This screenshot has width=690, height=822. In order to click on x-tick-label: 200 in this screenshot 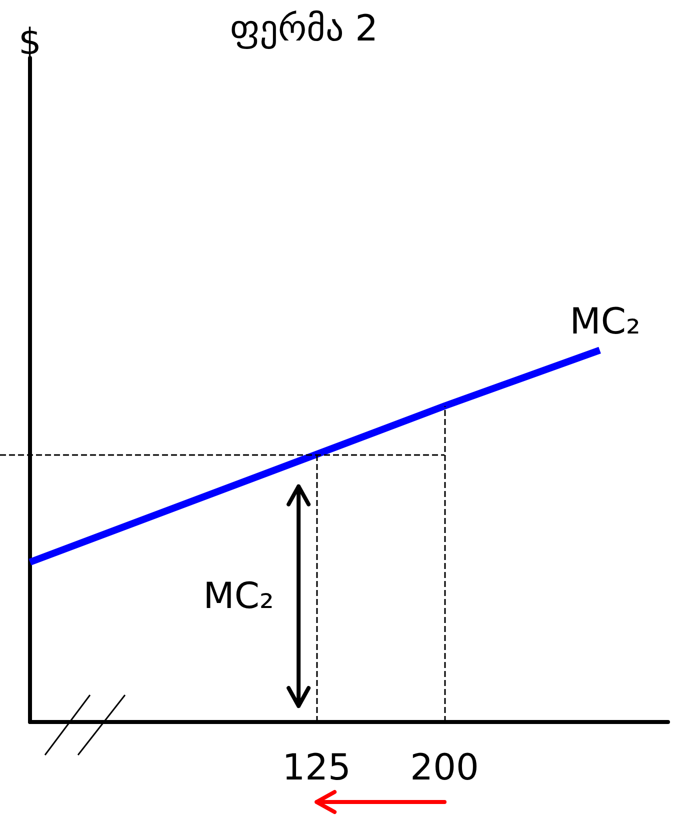, I will do `click(444, 768)`.